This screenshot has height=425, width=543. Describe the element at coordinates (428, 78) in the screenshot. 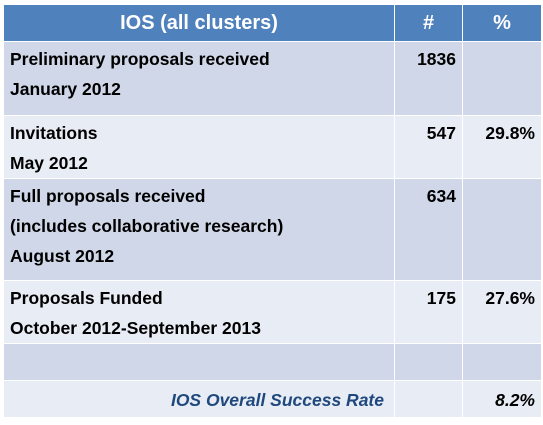

I see `row-count: 1836` at that location.